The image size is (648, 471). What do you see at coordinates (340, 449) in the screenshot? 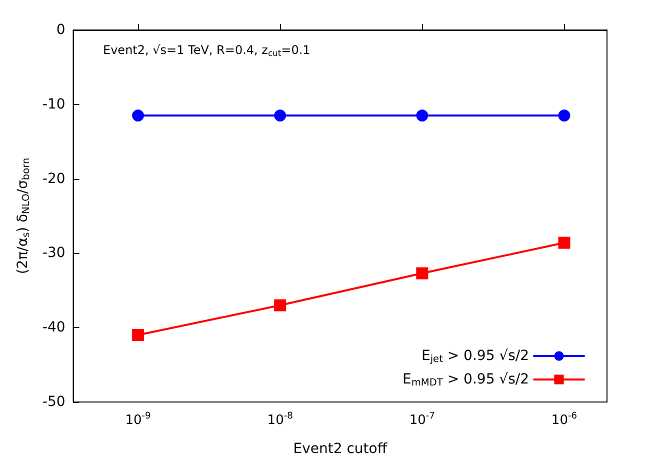
I see `x-axis-title: Event2 cutoff` at bounding box center [340, 449].